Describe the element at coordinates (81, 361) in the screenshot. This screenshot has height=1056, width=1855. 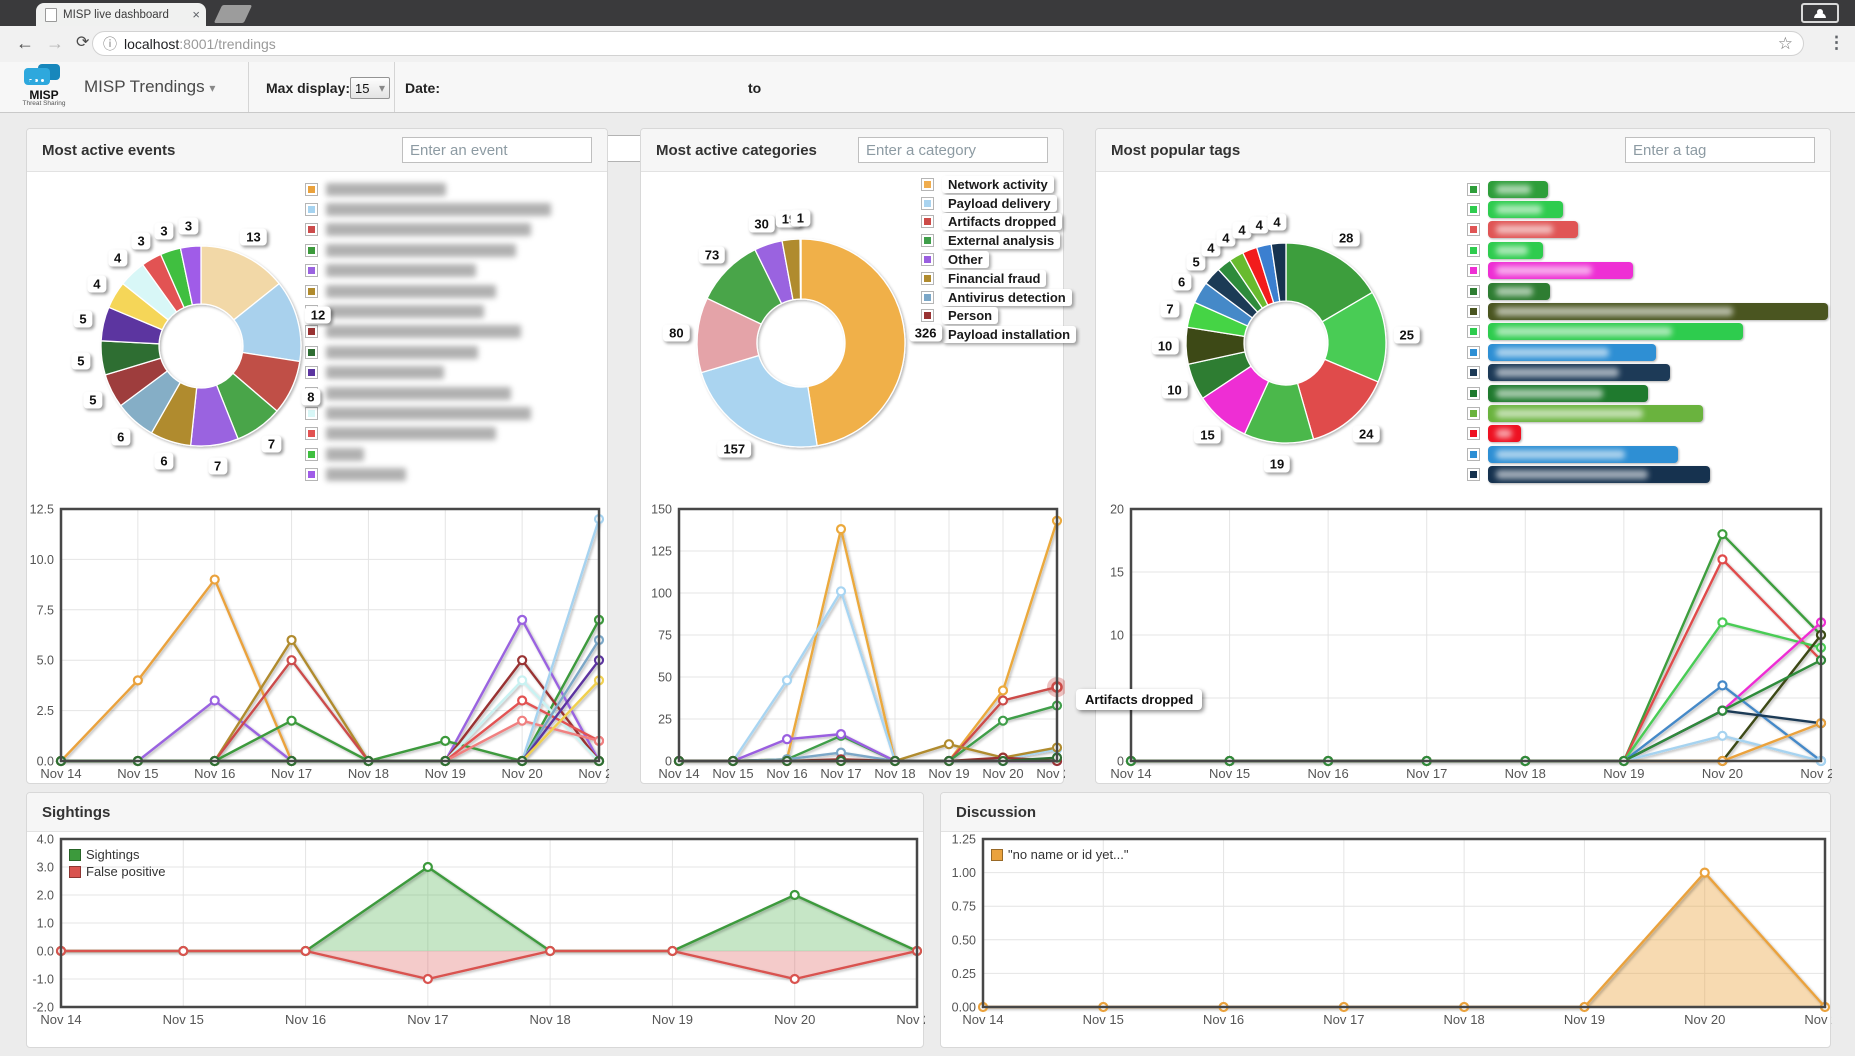
I see `donut-value-label: 5` at that location.